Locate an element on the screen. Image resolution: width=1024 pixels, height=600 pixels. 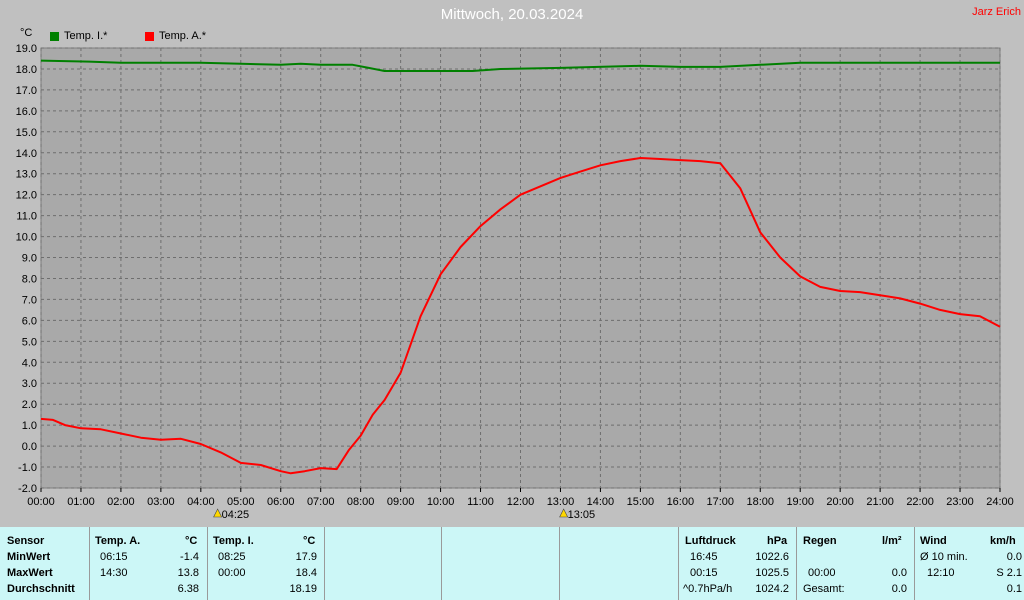
pressure-min-time: 16:45 is located at coordinates (704, 557).